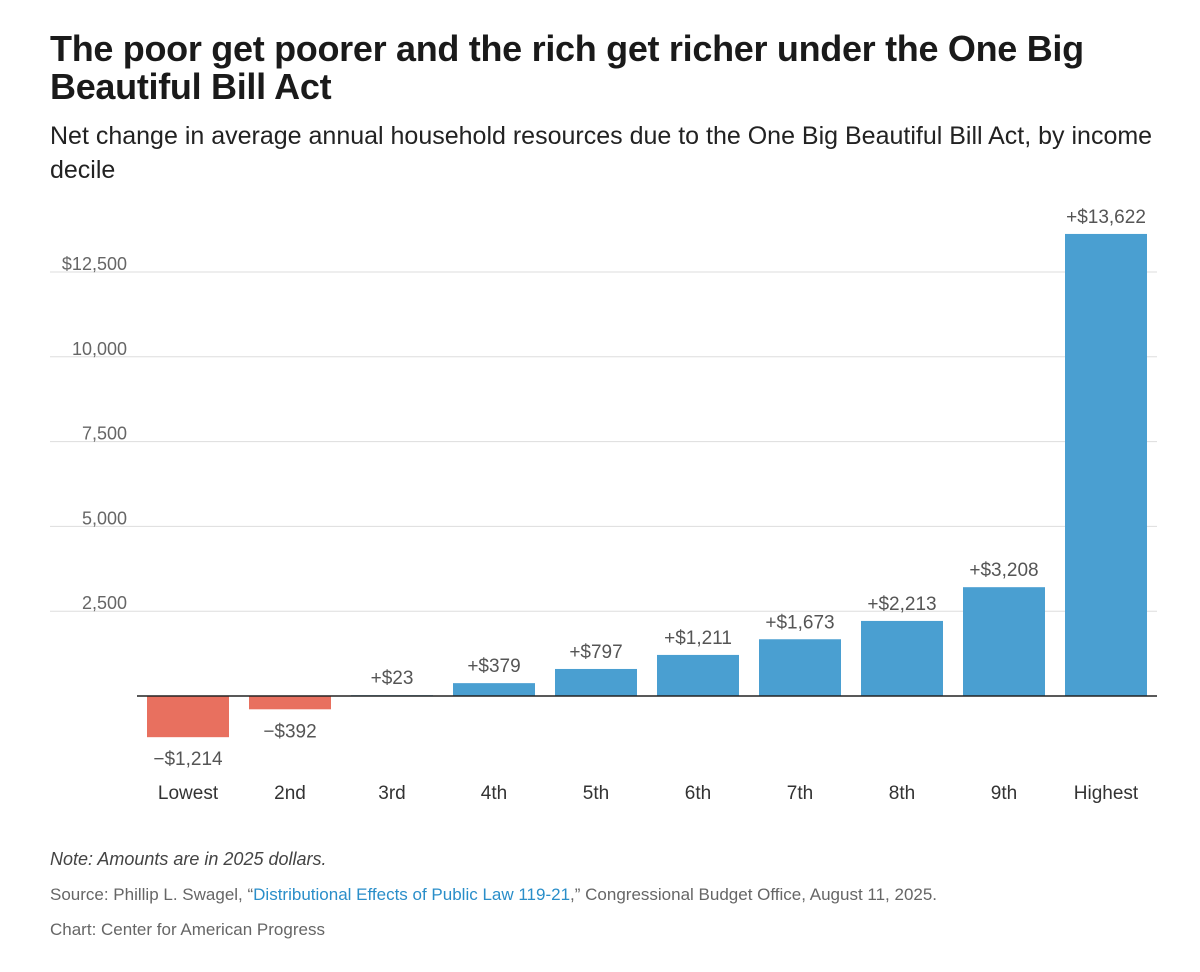  What do you see at coordinates (104, 518) in the screenshot?
I see `y-tick-label: 5,000` at bounding box center [104, 518].